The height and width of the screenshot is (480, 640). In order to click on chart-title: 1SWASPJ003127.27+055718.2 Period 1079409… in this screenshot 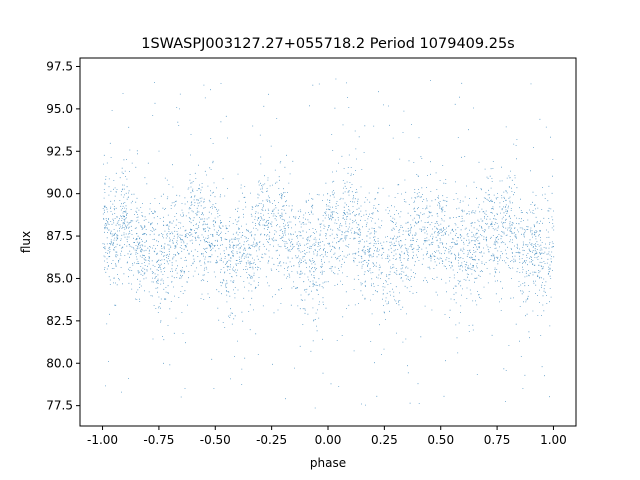, I will do `click(328, 44)`.